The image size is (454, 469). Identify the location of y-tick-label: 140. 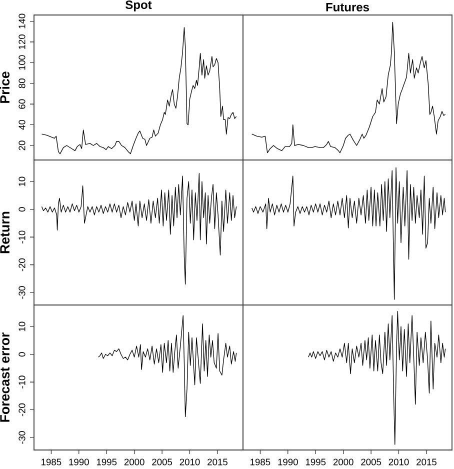
(22, 21).